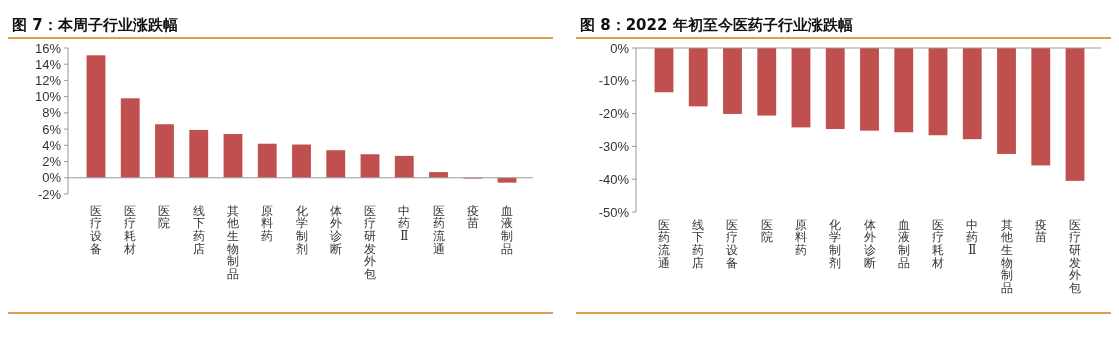  Describe the element at coordinates (52, 145) in the screenshot. I see `y-tick-label: 4%` at that location.